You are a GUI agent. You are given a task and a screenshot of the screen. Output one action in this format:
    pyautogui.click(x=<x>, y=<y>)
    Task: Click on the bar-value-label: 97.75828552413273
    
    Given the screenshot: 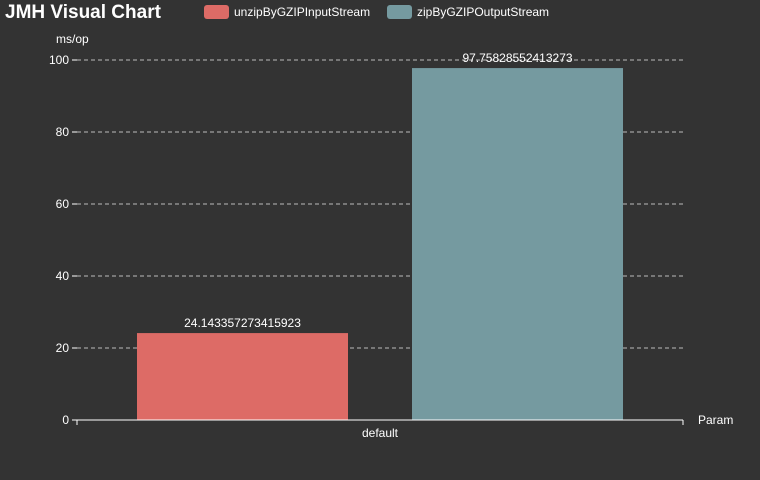 What is the action you would take?
    pyautogui.click(x=517, y=58)
    